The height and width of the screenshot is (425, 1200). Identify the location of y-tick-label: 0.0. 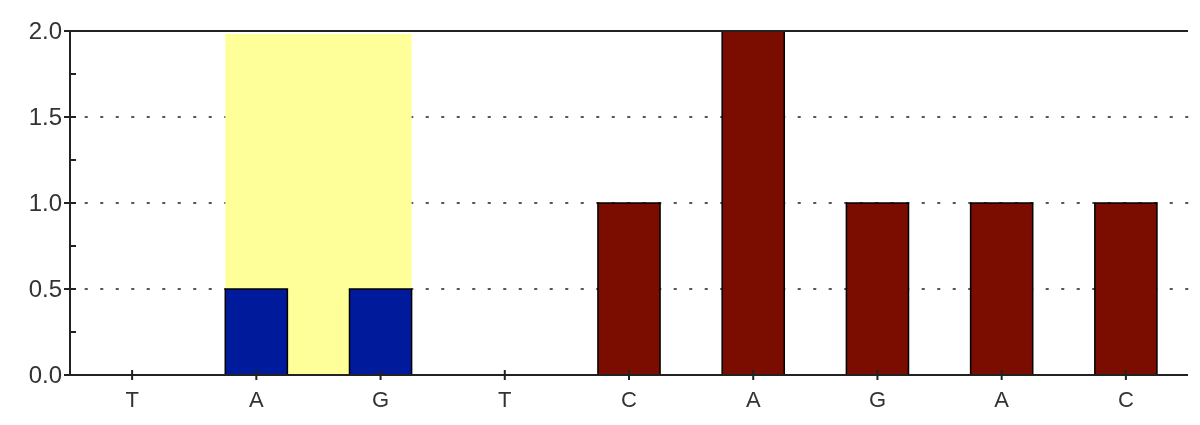
(45, 375).